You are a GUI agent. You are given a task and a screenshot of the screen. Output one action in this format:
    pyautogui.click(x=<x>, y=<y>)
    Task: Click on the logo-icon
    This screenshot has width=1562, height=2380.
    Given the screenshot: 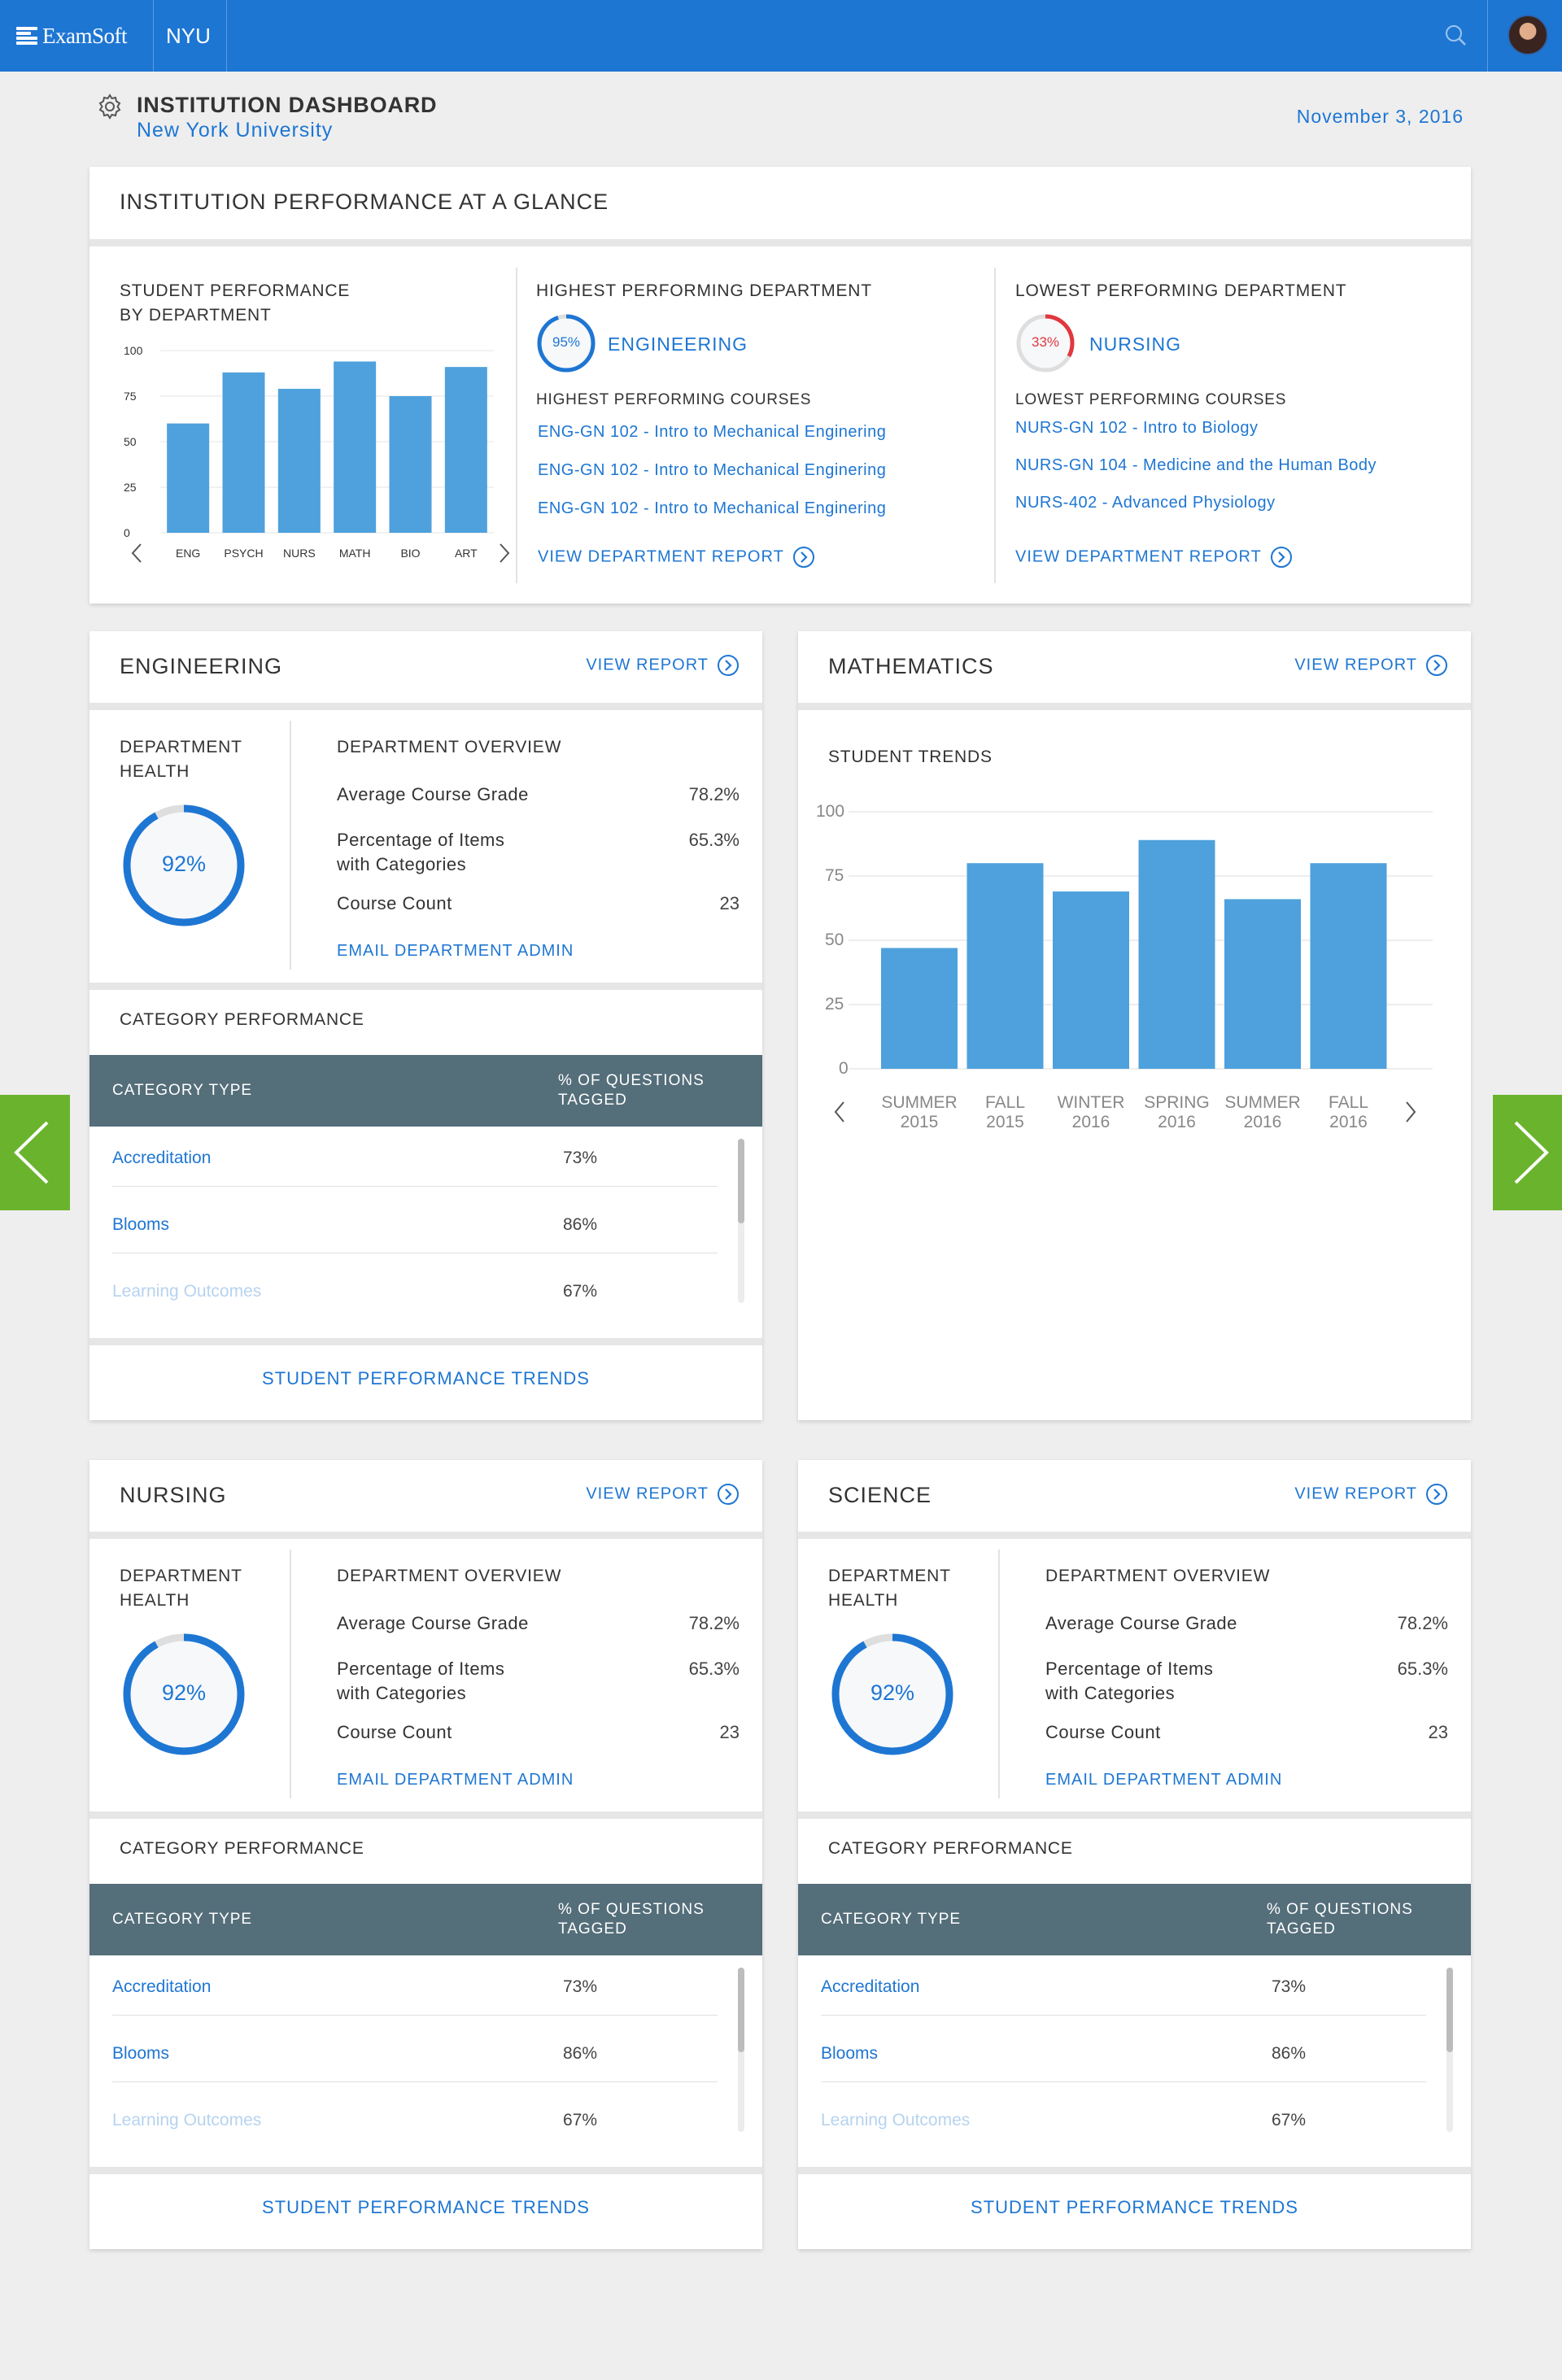 What is the action you would take?
    pyautogui.click(x=26, y=36)
    